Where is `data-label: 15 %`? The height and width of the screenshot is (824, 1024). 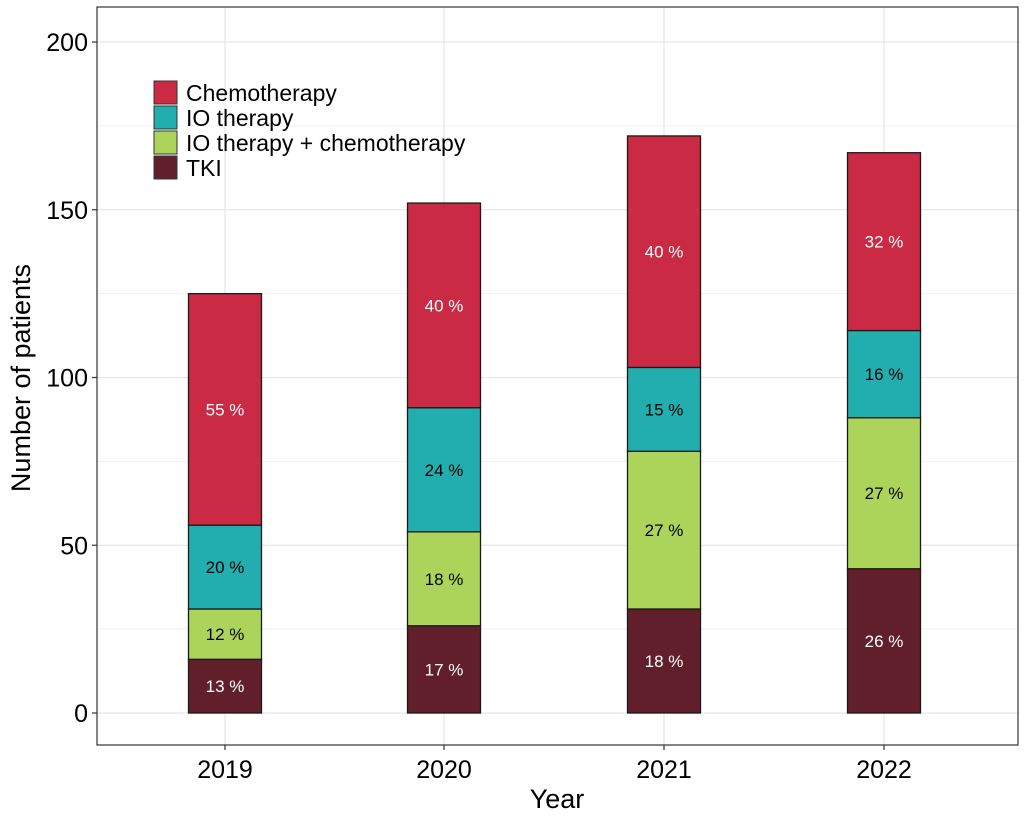
data-label: 15 % is located at coordinates (664, 409).